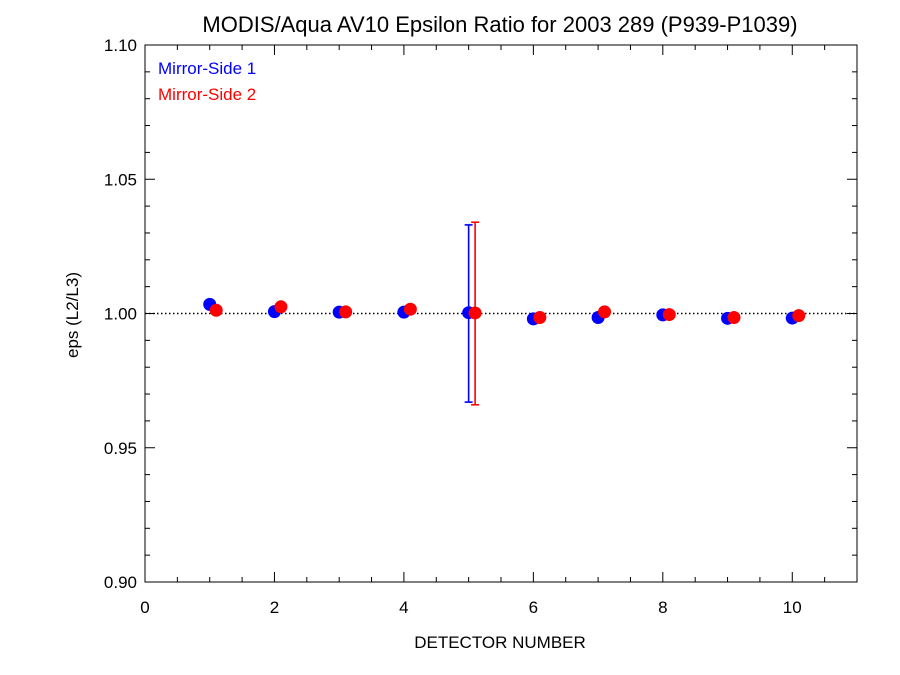  What do you see at coordinates (120, 179) in the screenshot?
I see `y-tick-label: 1.05` at bounding box center [120, 179].